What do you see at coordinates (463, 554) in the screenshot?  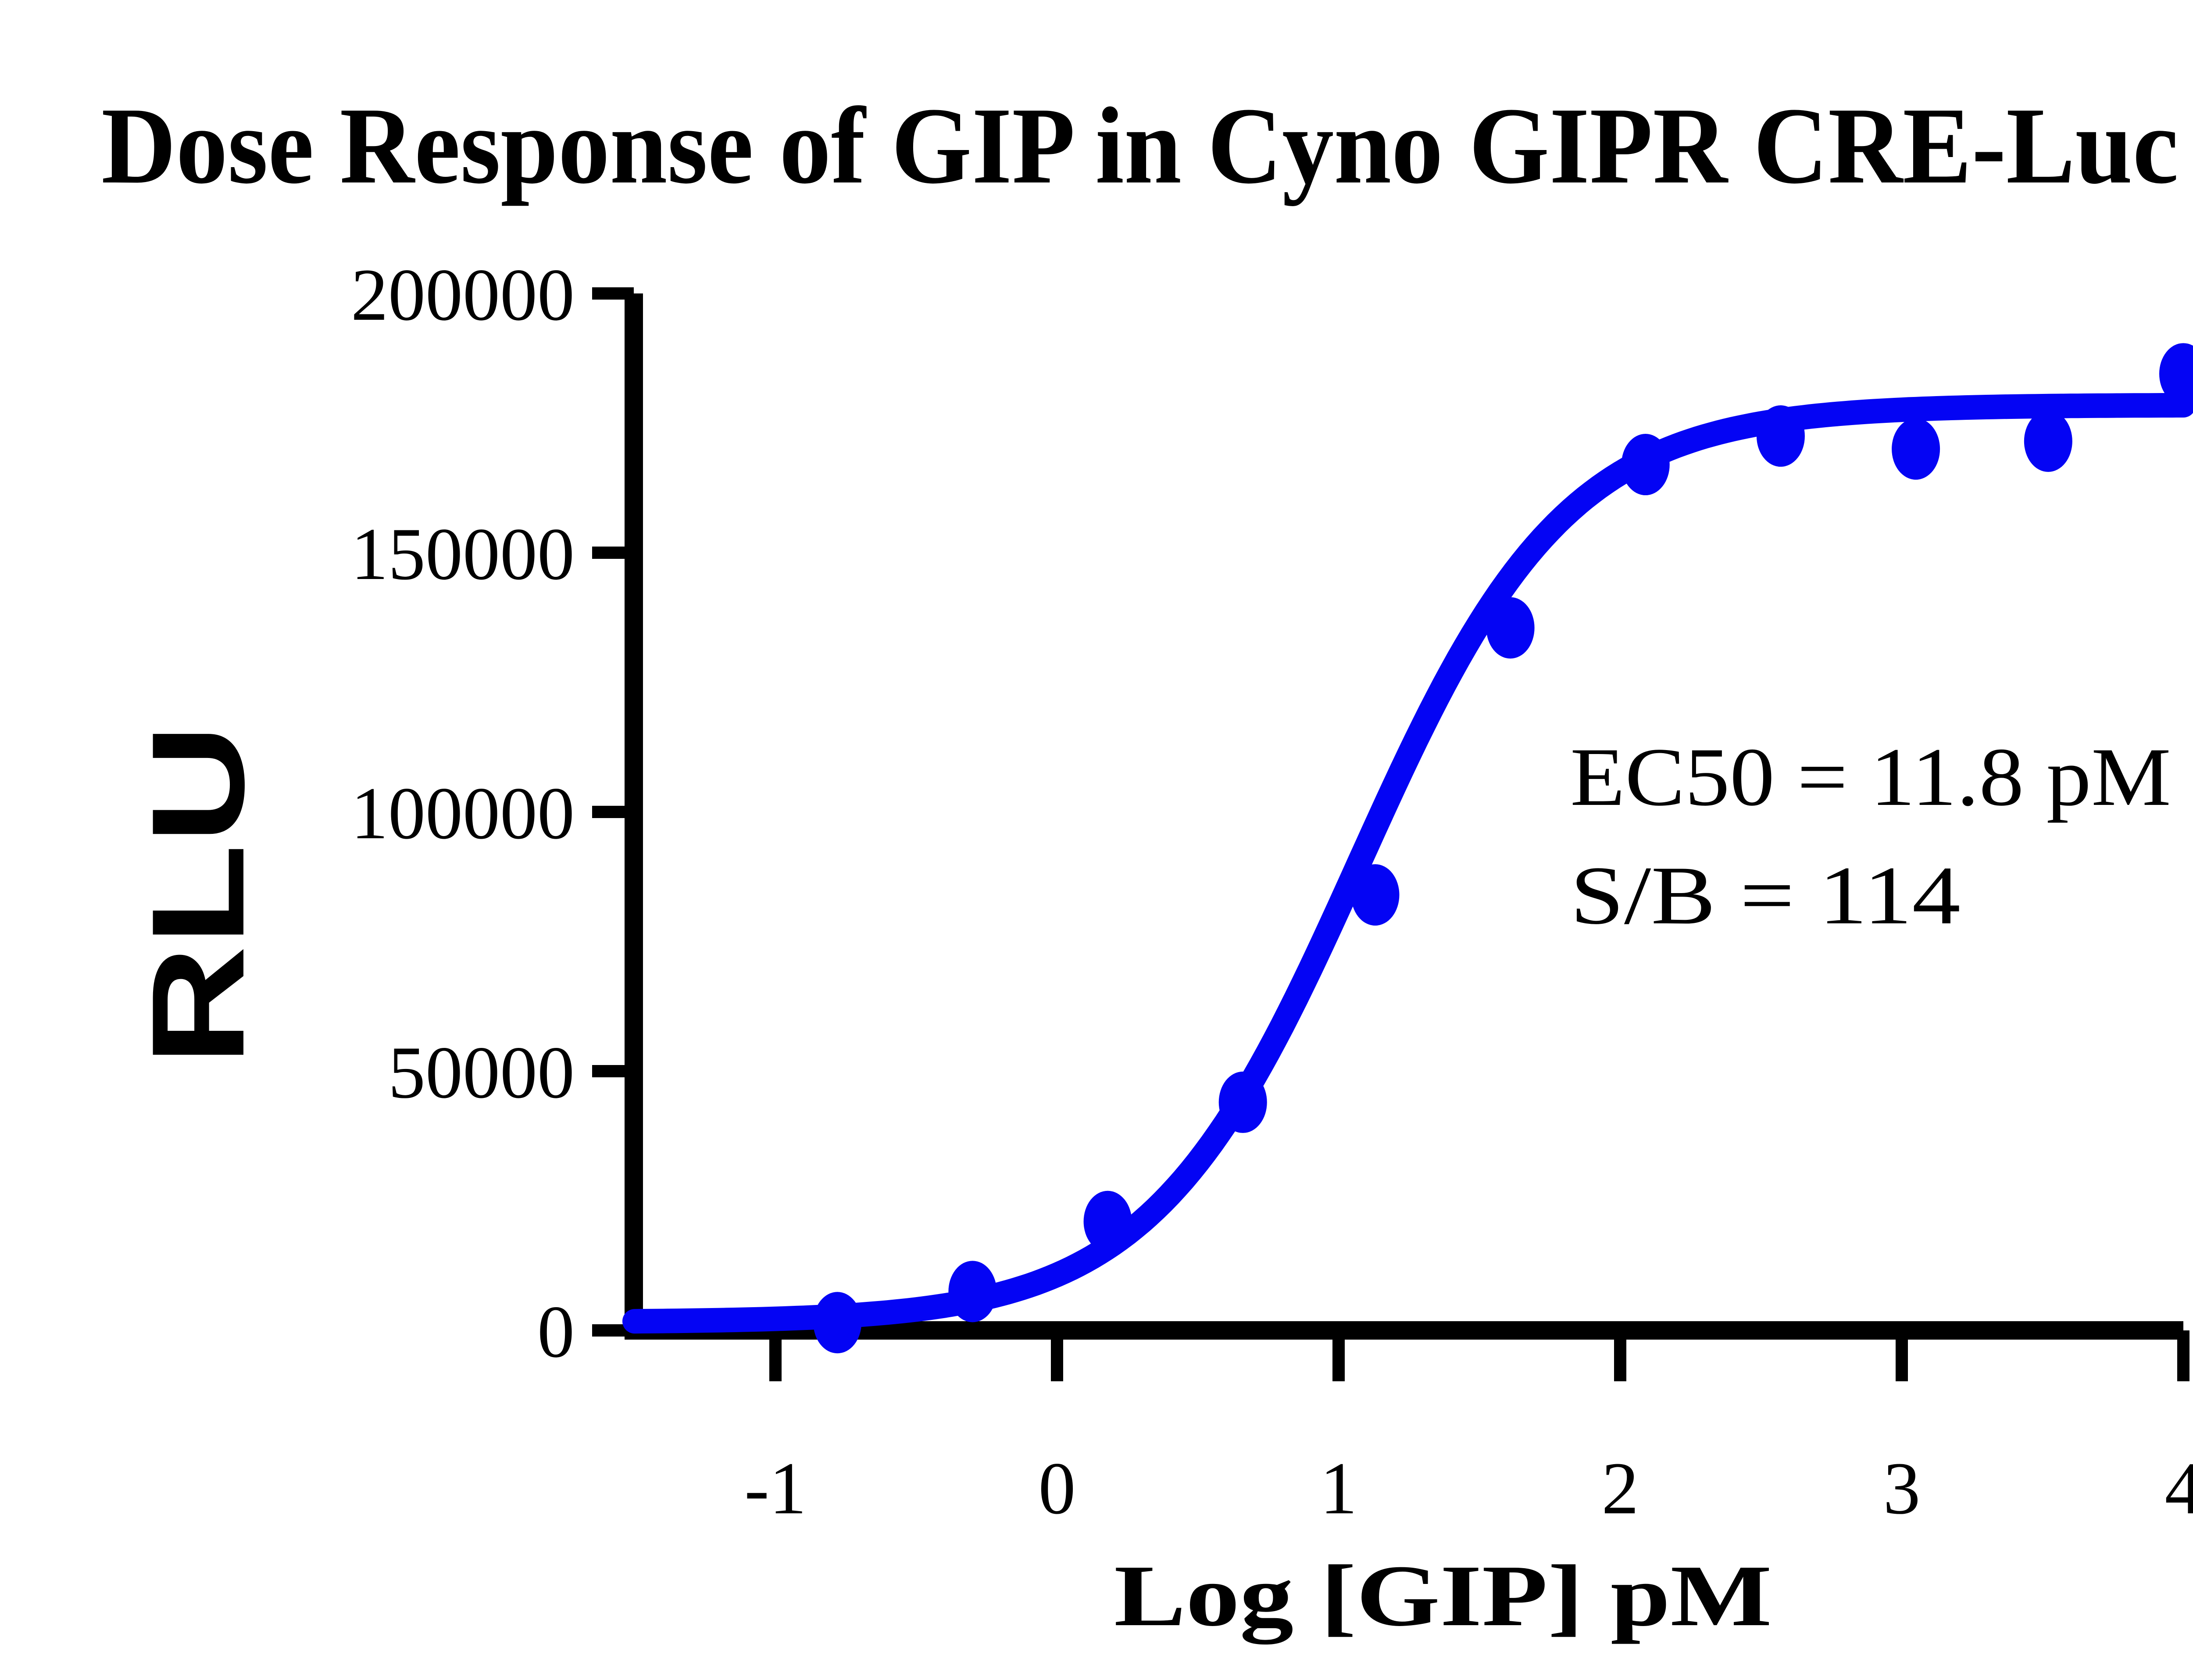 I see `y-tick-label: 150000` at bounding box center [463, 554].